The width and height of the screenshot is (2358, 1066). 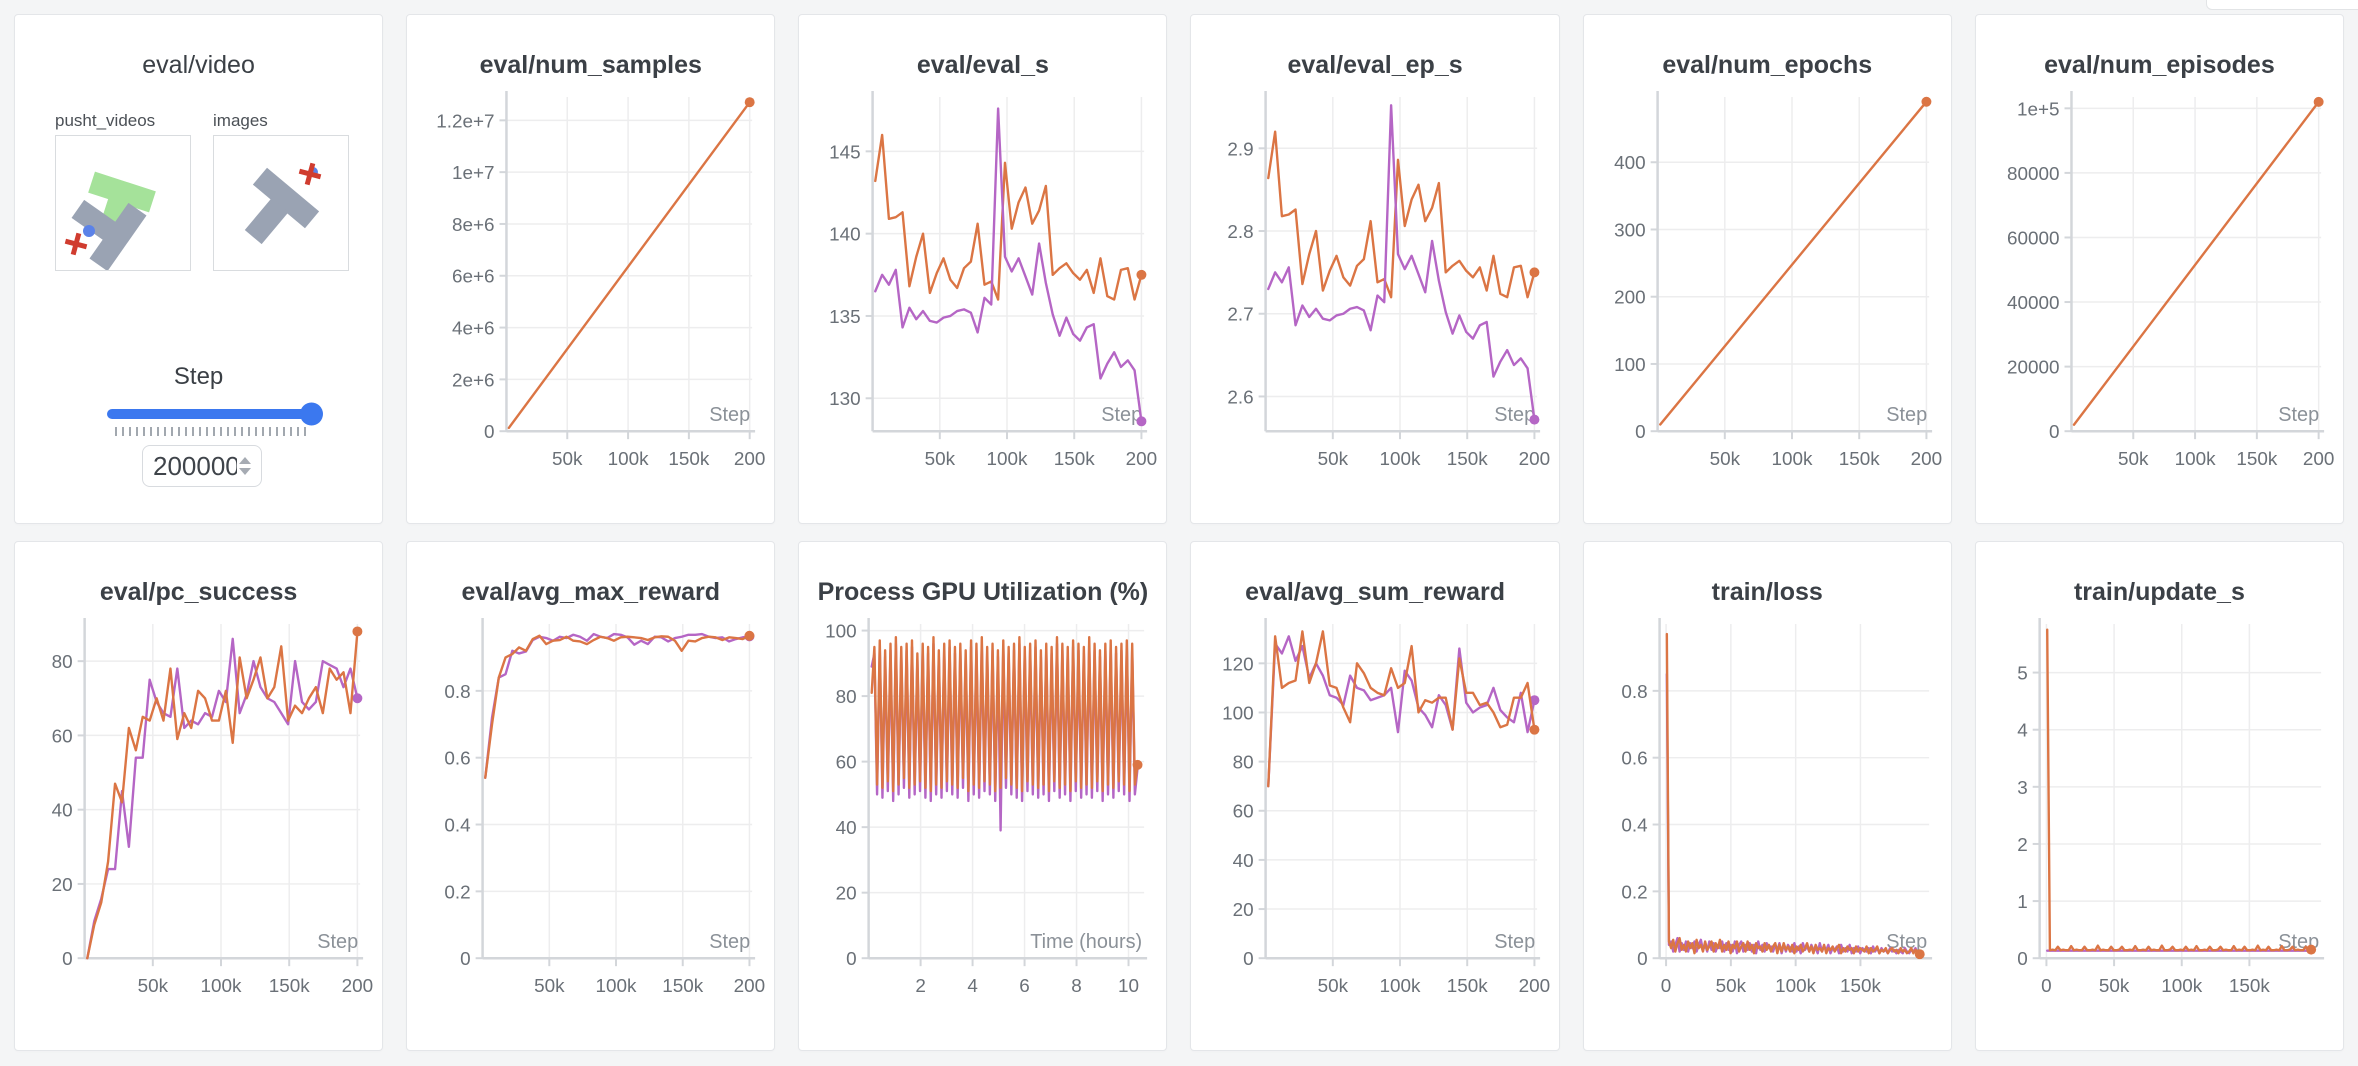 I want to click on chart-eval-avg-max-reward: 0 0.2 0.4 0.6 0.8 50k 100k 150k 200 Step, so click(x=590, y=811).